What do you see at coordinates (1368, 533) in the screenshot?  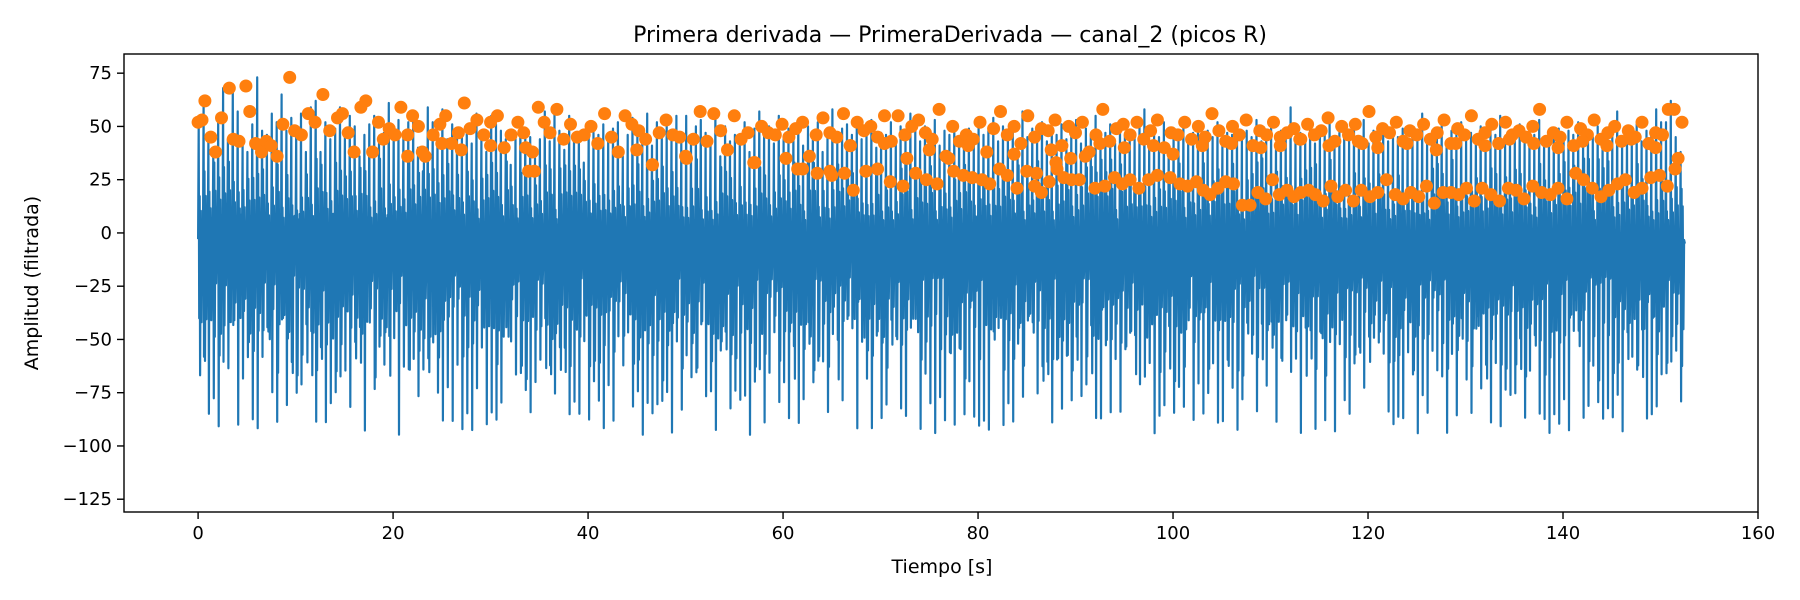 I see `x-tick-label: 120` at bounding box center [1368, 533].